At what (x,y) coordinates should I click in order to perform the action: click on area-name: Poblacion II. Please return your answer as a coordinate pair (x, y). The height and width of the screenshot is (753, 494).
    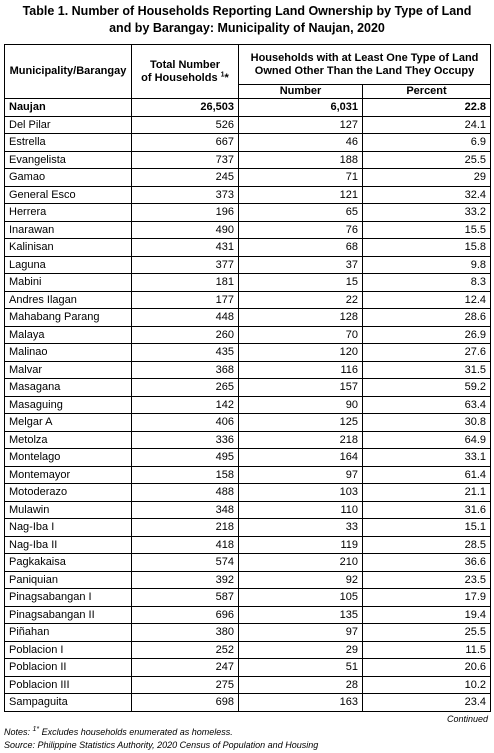
    Looking at the image, I should click on (68, 667).